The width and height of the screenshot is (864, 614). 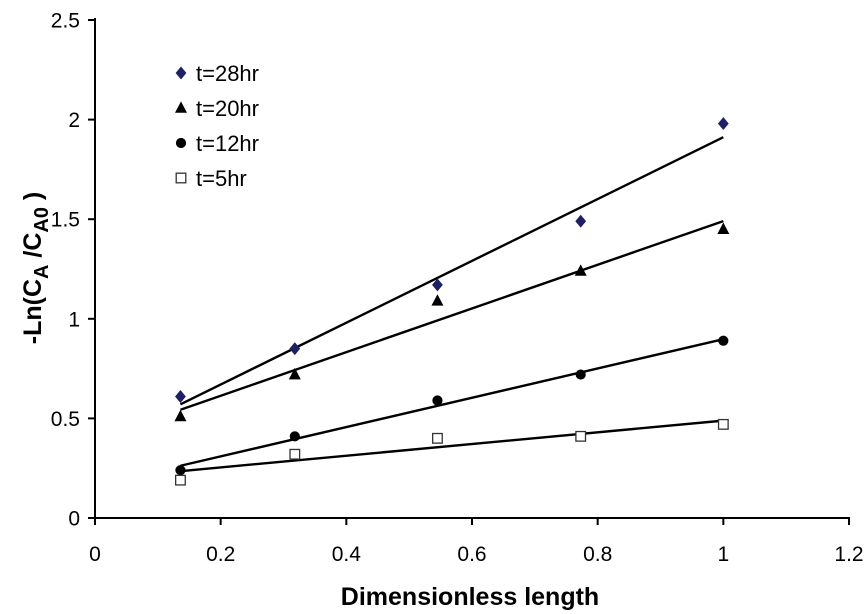 I want to click on y-tick-label: 0.5, so click(x=65, y=419).